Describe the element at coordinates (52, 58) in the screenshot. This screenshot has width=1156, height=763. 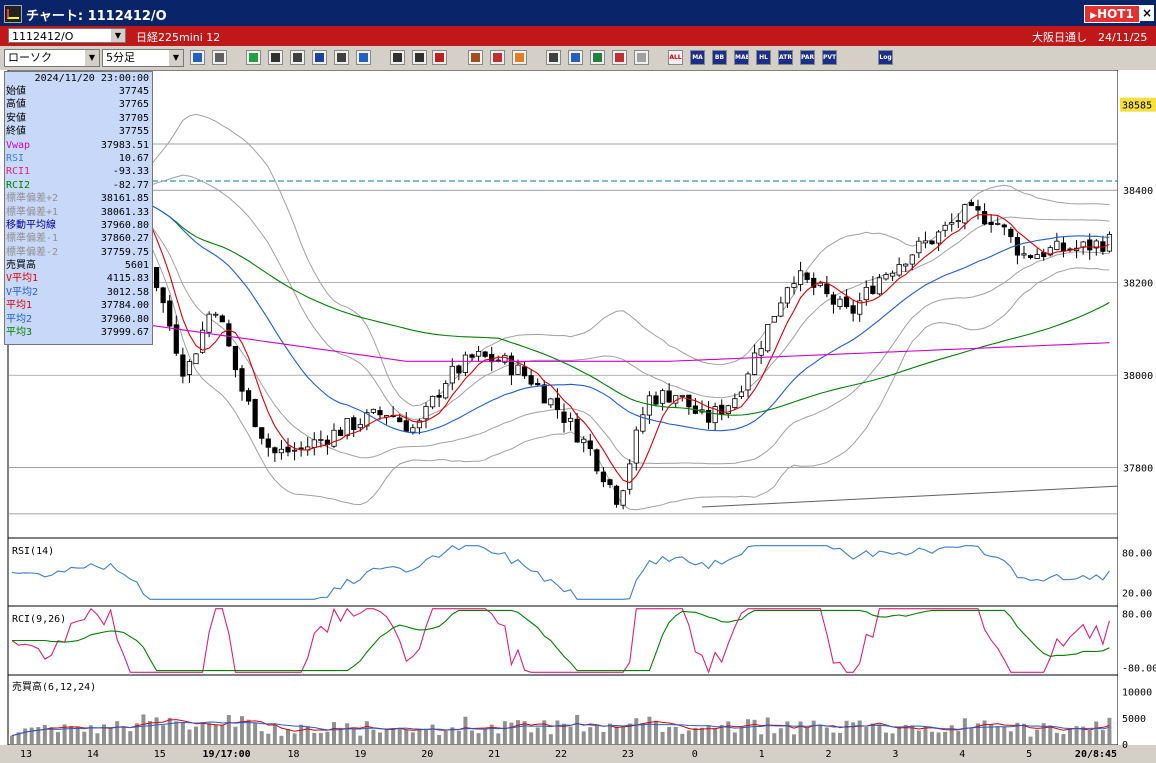
I see `chart-type-select: ローソク ▼` at that location.